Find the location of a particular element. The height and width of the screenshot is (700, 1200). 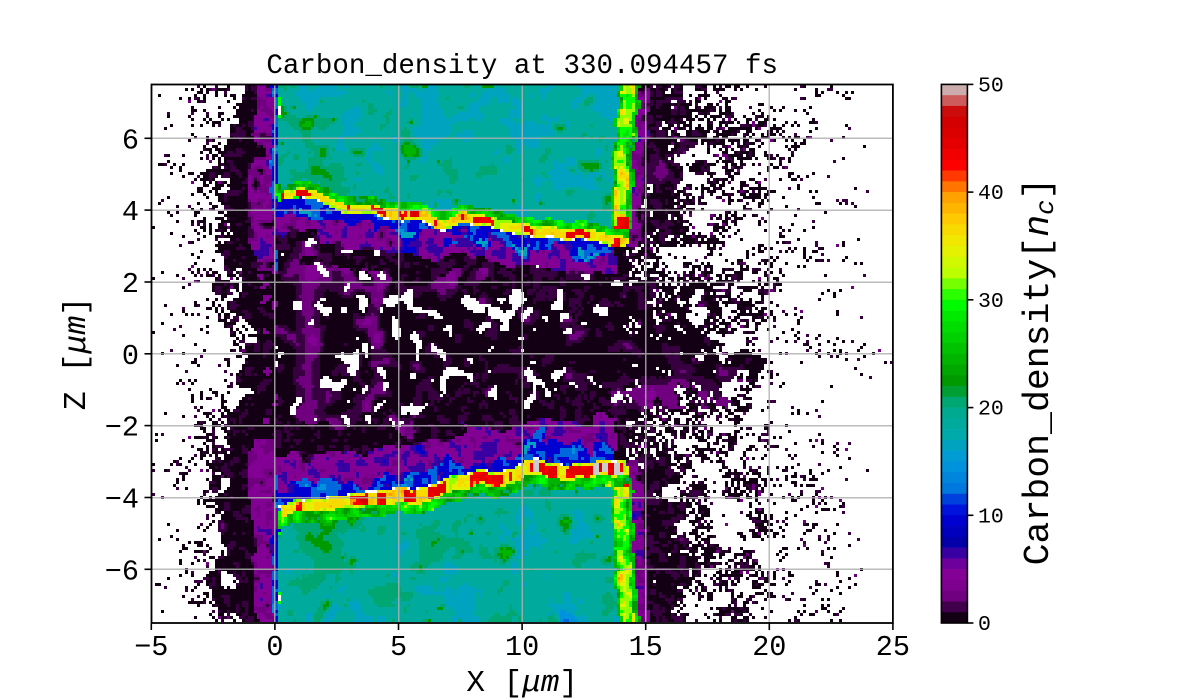

svg-text: 2 is located at coordinates (130, 284).